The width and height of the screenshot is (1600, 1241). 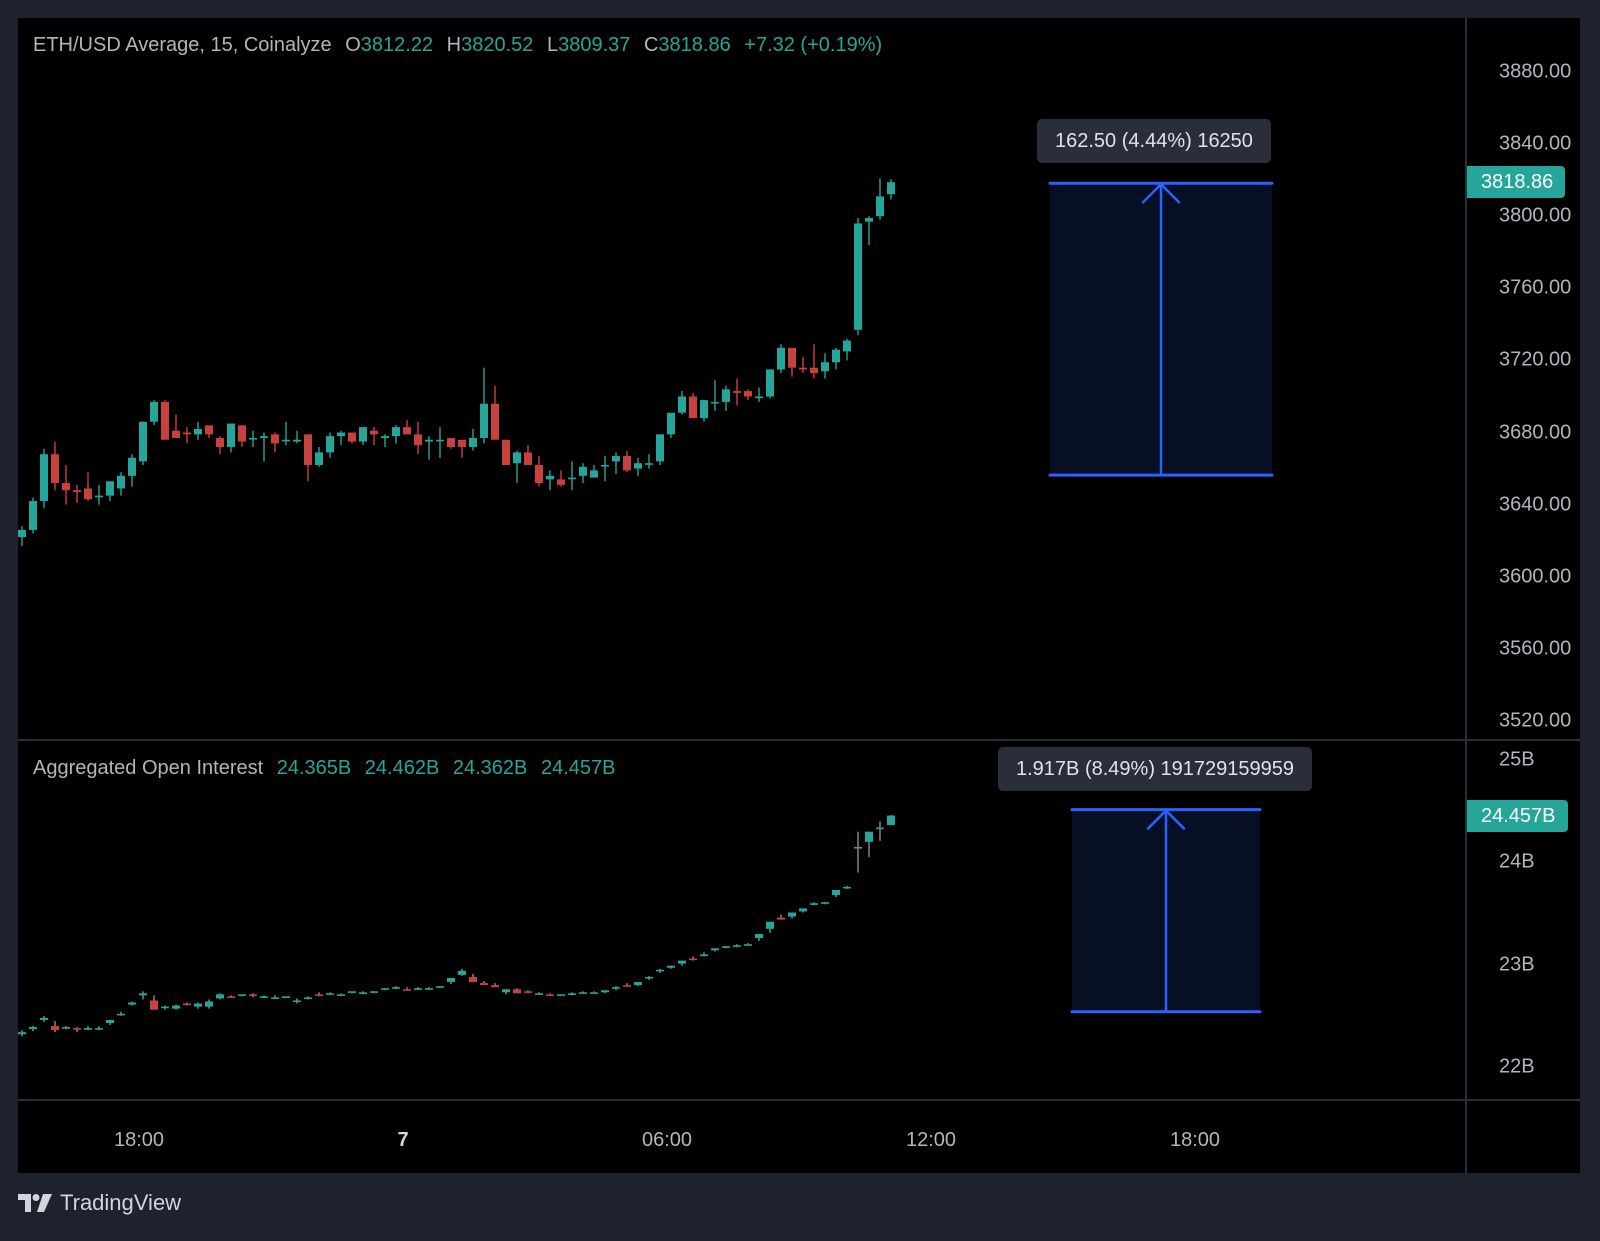 What do you see at coordinates (1517, 1066) in the screenshot?
I see `oi-axis-tick: 22B` at bounding box center [1517, 1066].